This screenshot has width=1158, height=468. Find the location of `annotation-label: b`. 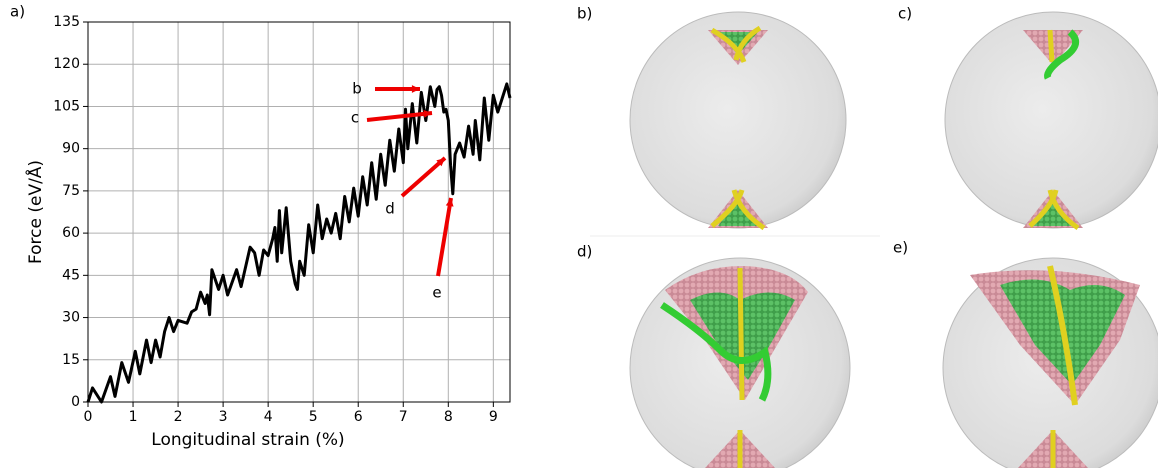

annotation-label: b is located at coordinates (357, 89).